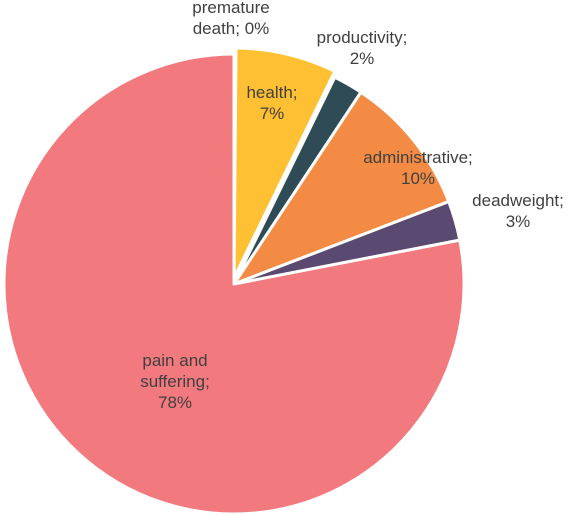  I want to click on slice-label-administrative: administrative; 10%, so click(418, 168).